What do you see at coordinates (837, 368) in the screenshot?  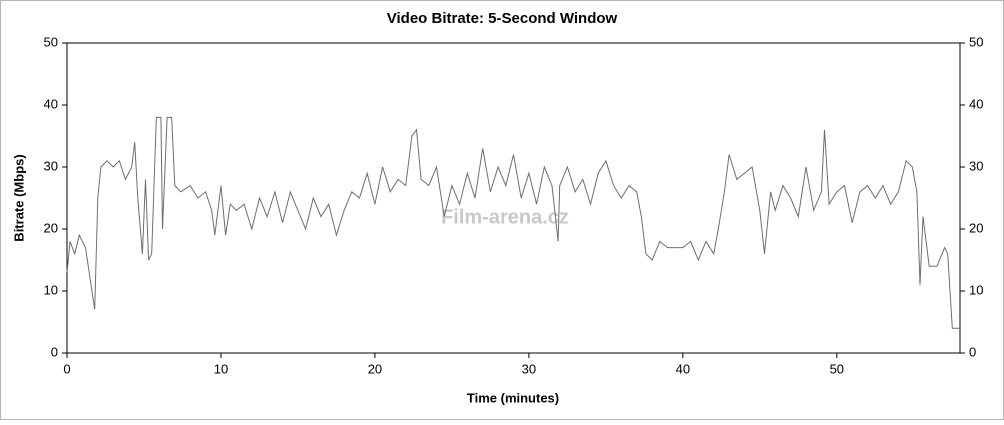 I see `x-tick-label: 50` at bounding box center [837, 368].